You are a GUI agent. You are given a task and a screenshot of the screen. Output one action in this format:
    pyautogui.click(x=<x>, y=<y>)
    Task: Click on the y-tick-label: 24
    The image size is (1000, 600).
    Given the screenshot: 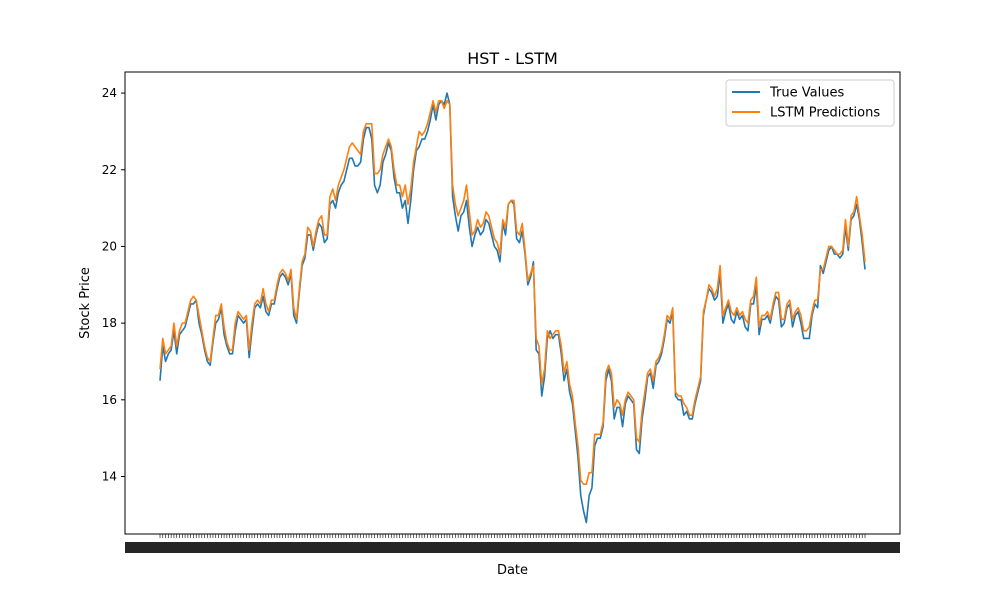 What is the action you would take?
    pyautogui.click(x=109, y=93)
    